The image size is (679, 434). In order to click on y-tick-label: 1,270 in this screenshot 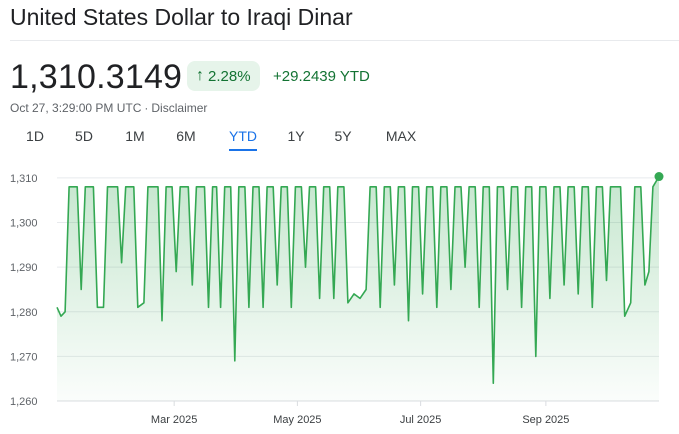, I will do `click(24, 357)`.